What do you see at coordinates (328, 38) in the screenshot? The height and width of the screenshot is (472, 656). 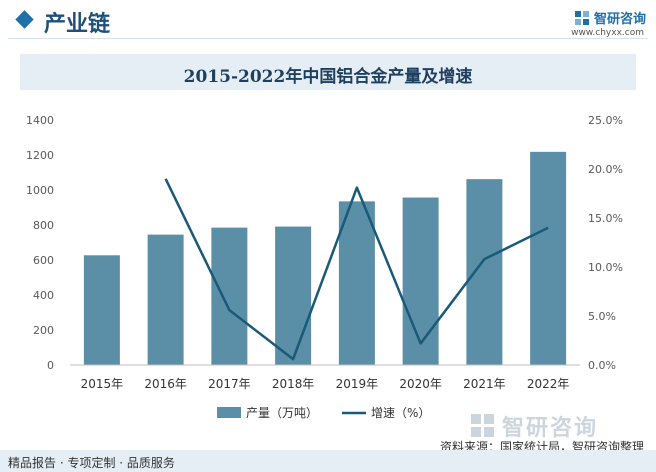 I see `header-divider` at bounding box center [328, 38].